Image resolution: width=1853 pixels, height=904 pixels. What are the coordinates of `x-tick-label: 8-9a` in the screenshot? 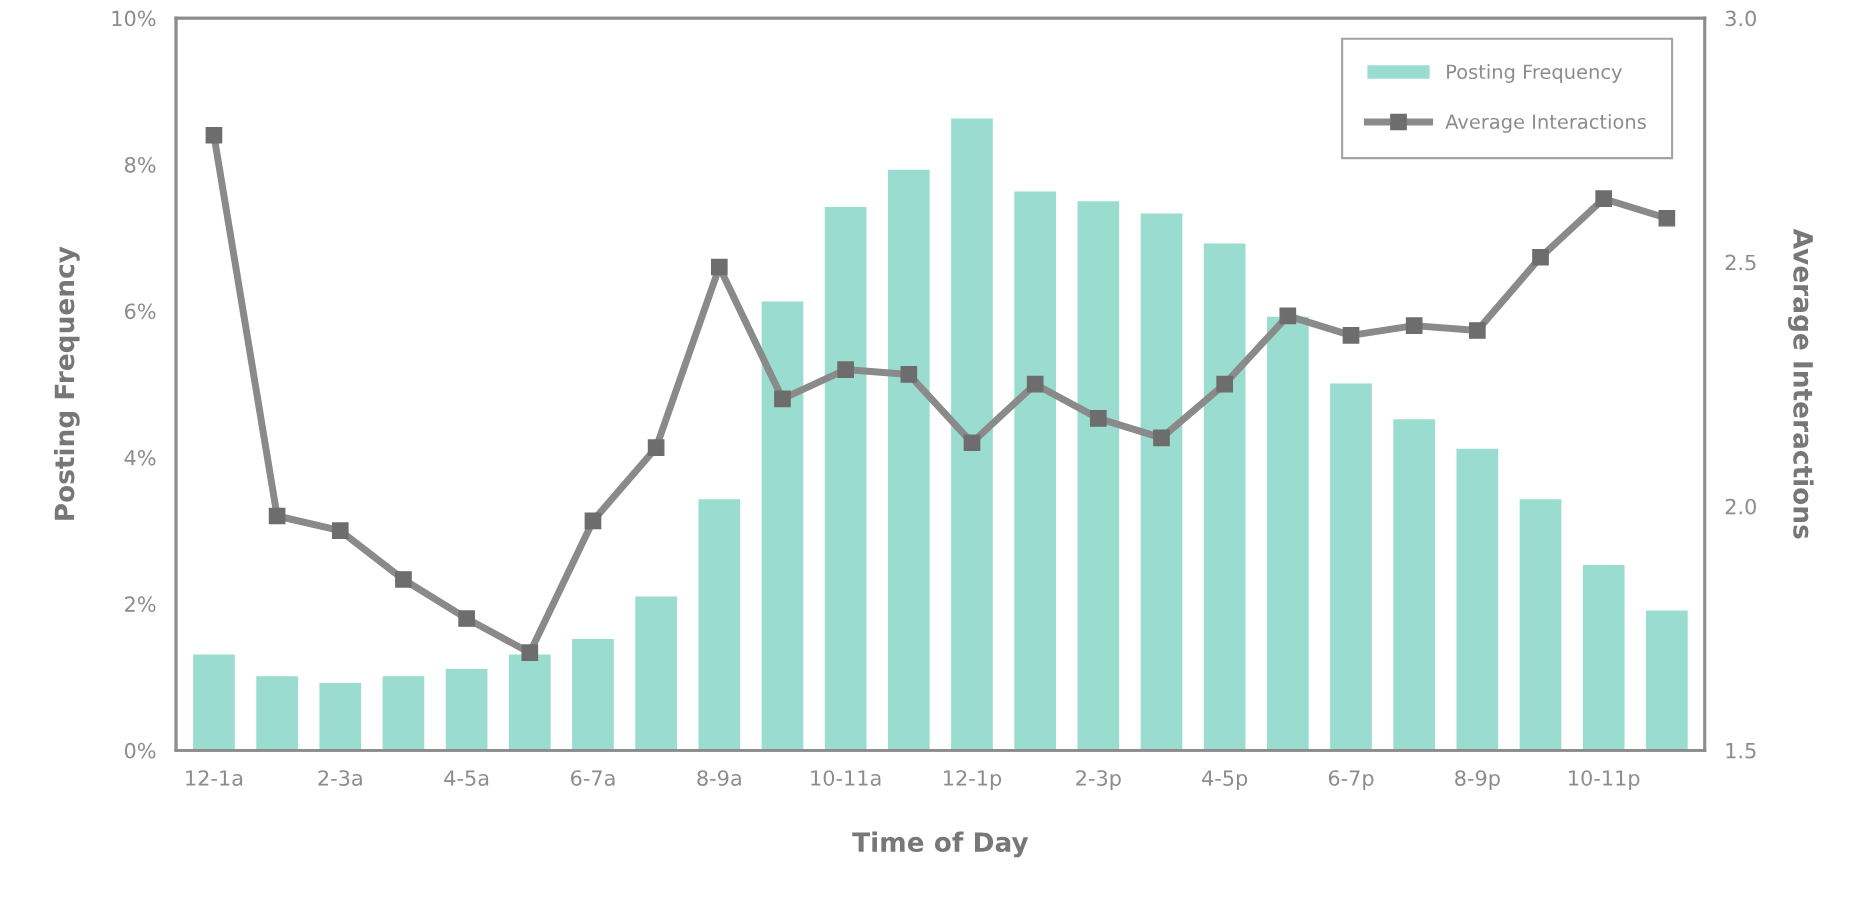 It's located at (719, 778).